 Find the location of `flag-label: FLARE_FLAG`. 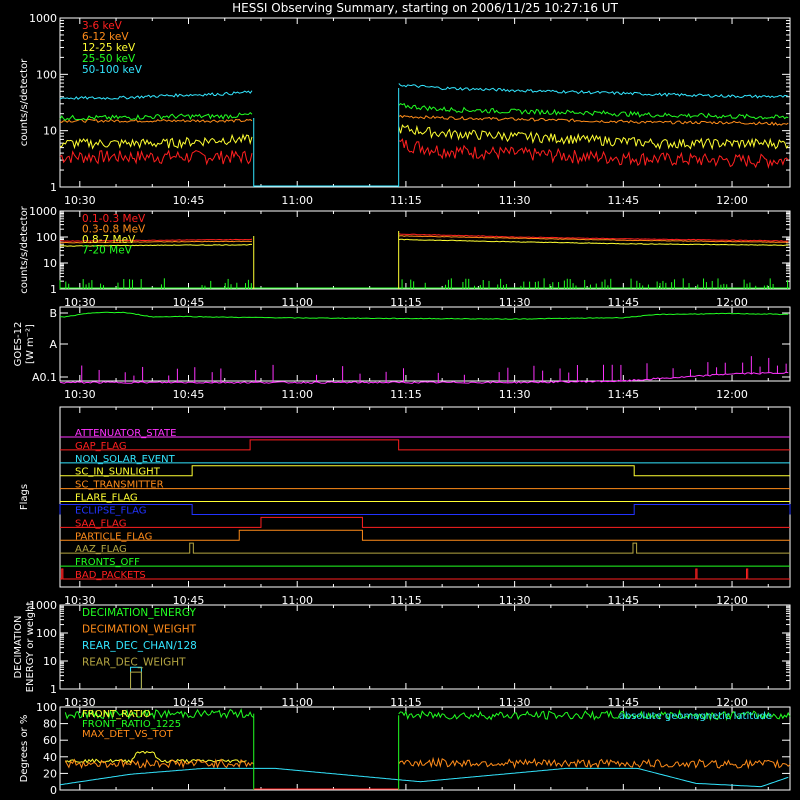

flag-label: FLARE_FLAG is located at coordinates (106, 498).